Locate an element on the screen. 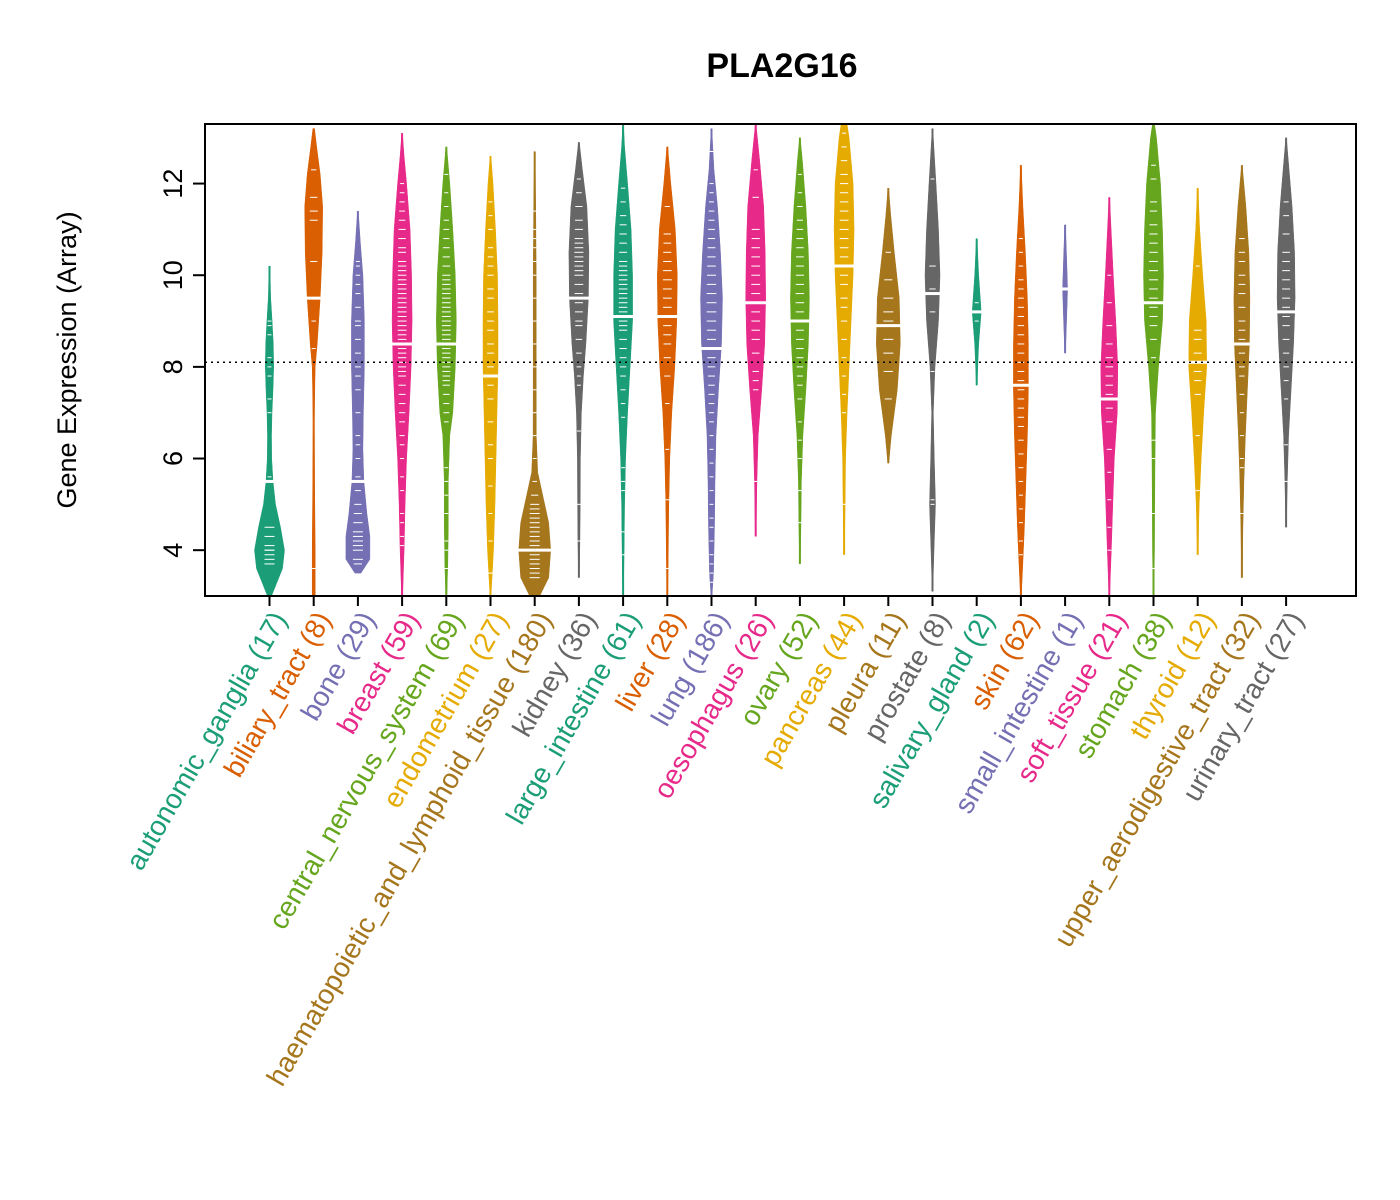 The height and width of the screenshot is (1200, 1400). y-tick-label: 12 is located at coordinates (173, 184).